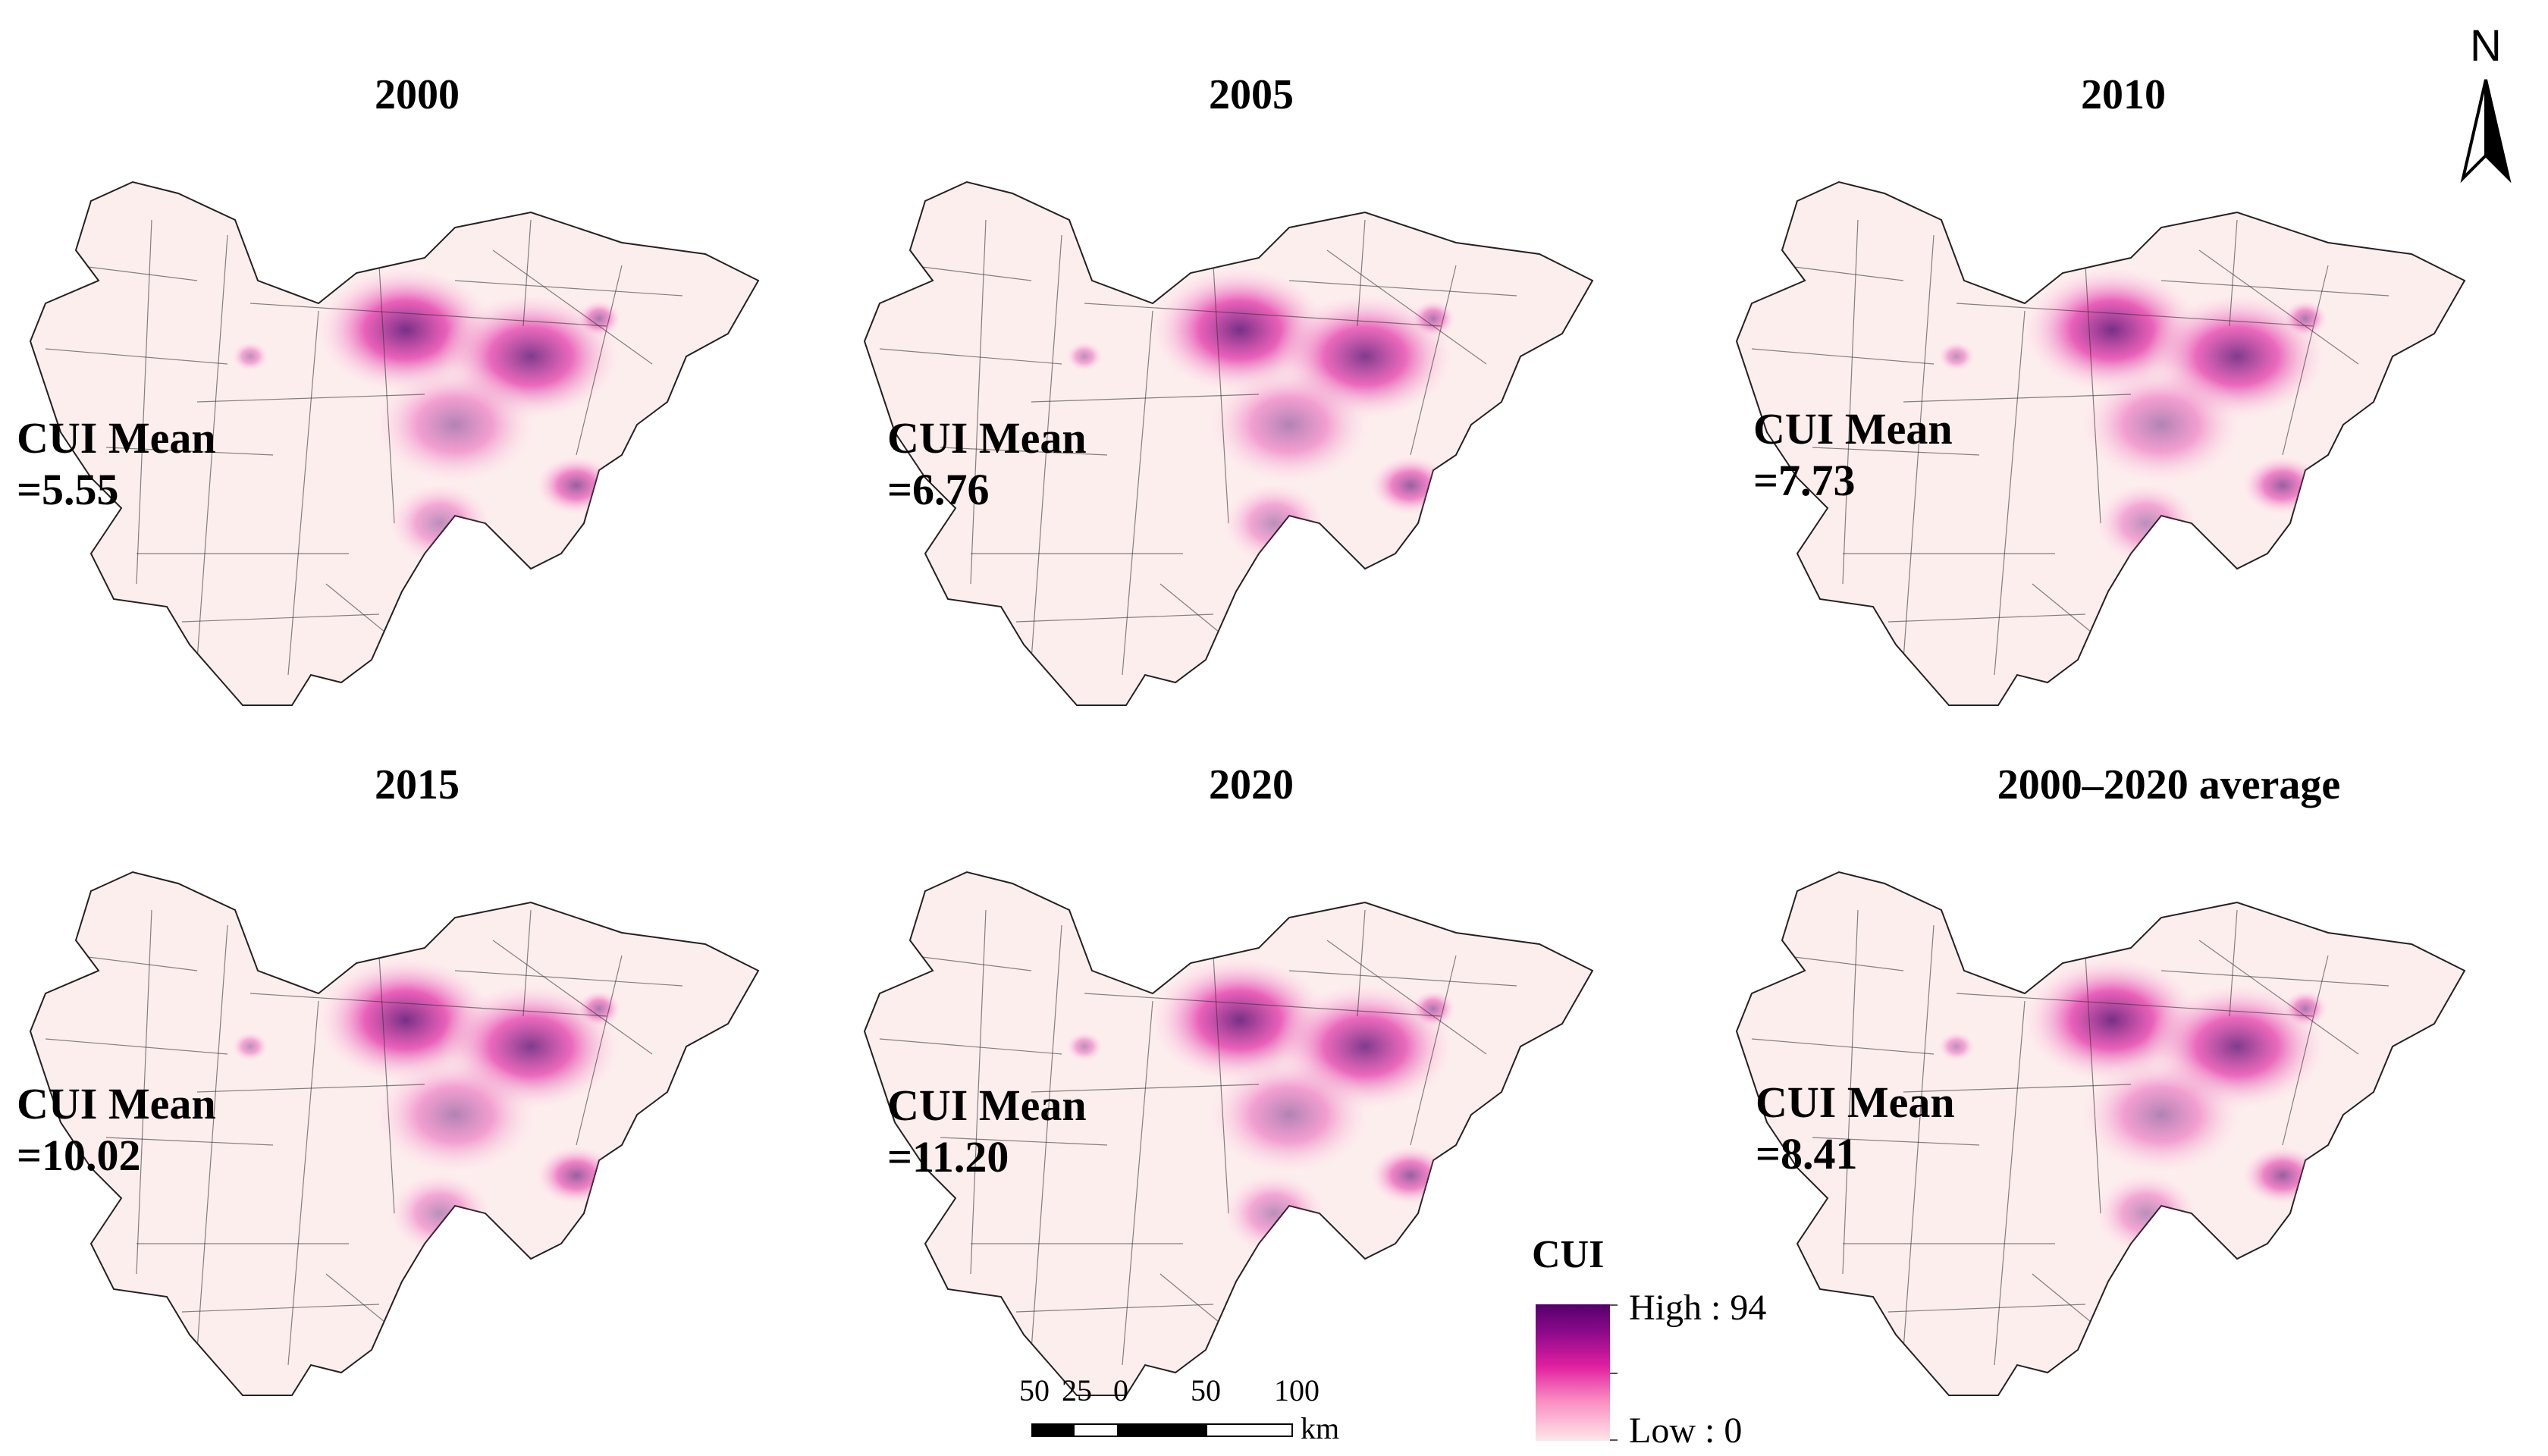 The height and width of the screenshot is (1456, 2548). I want to click on scale-unit: km, so click(1320, 1428).